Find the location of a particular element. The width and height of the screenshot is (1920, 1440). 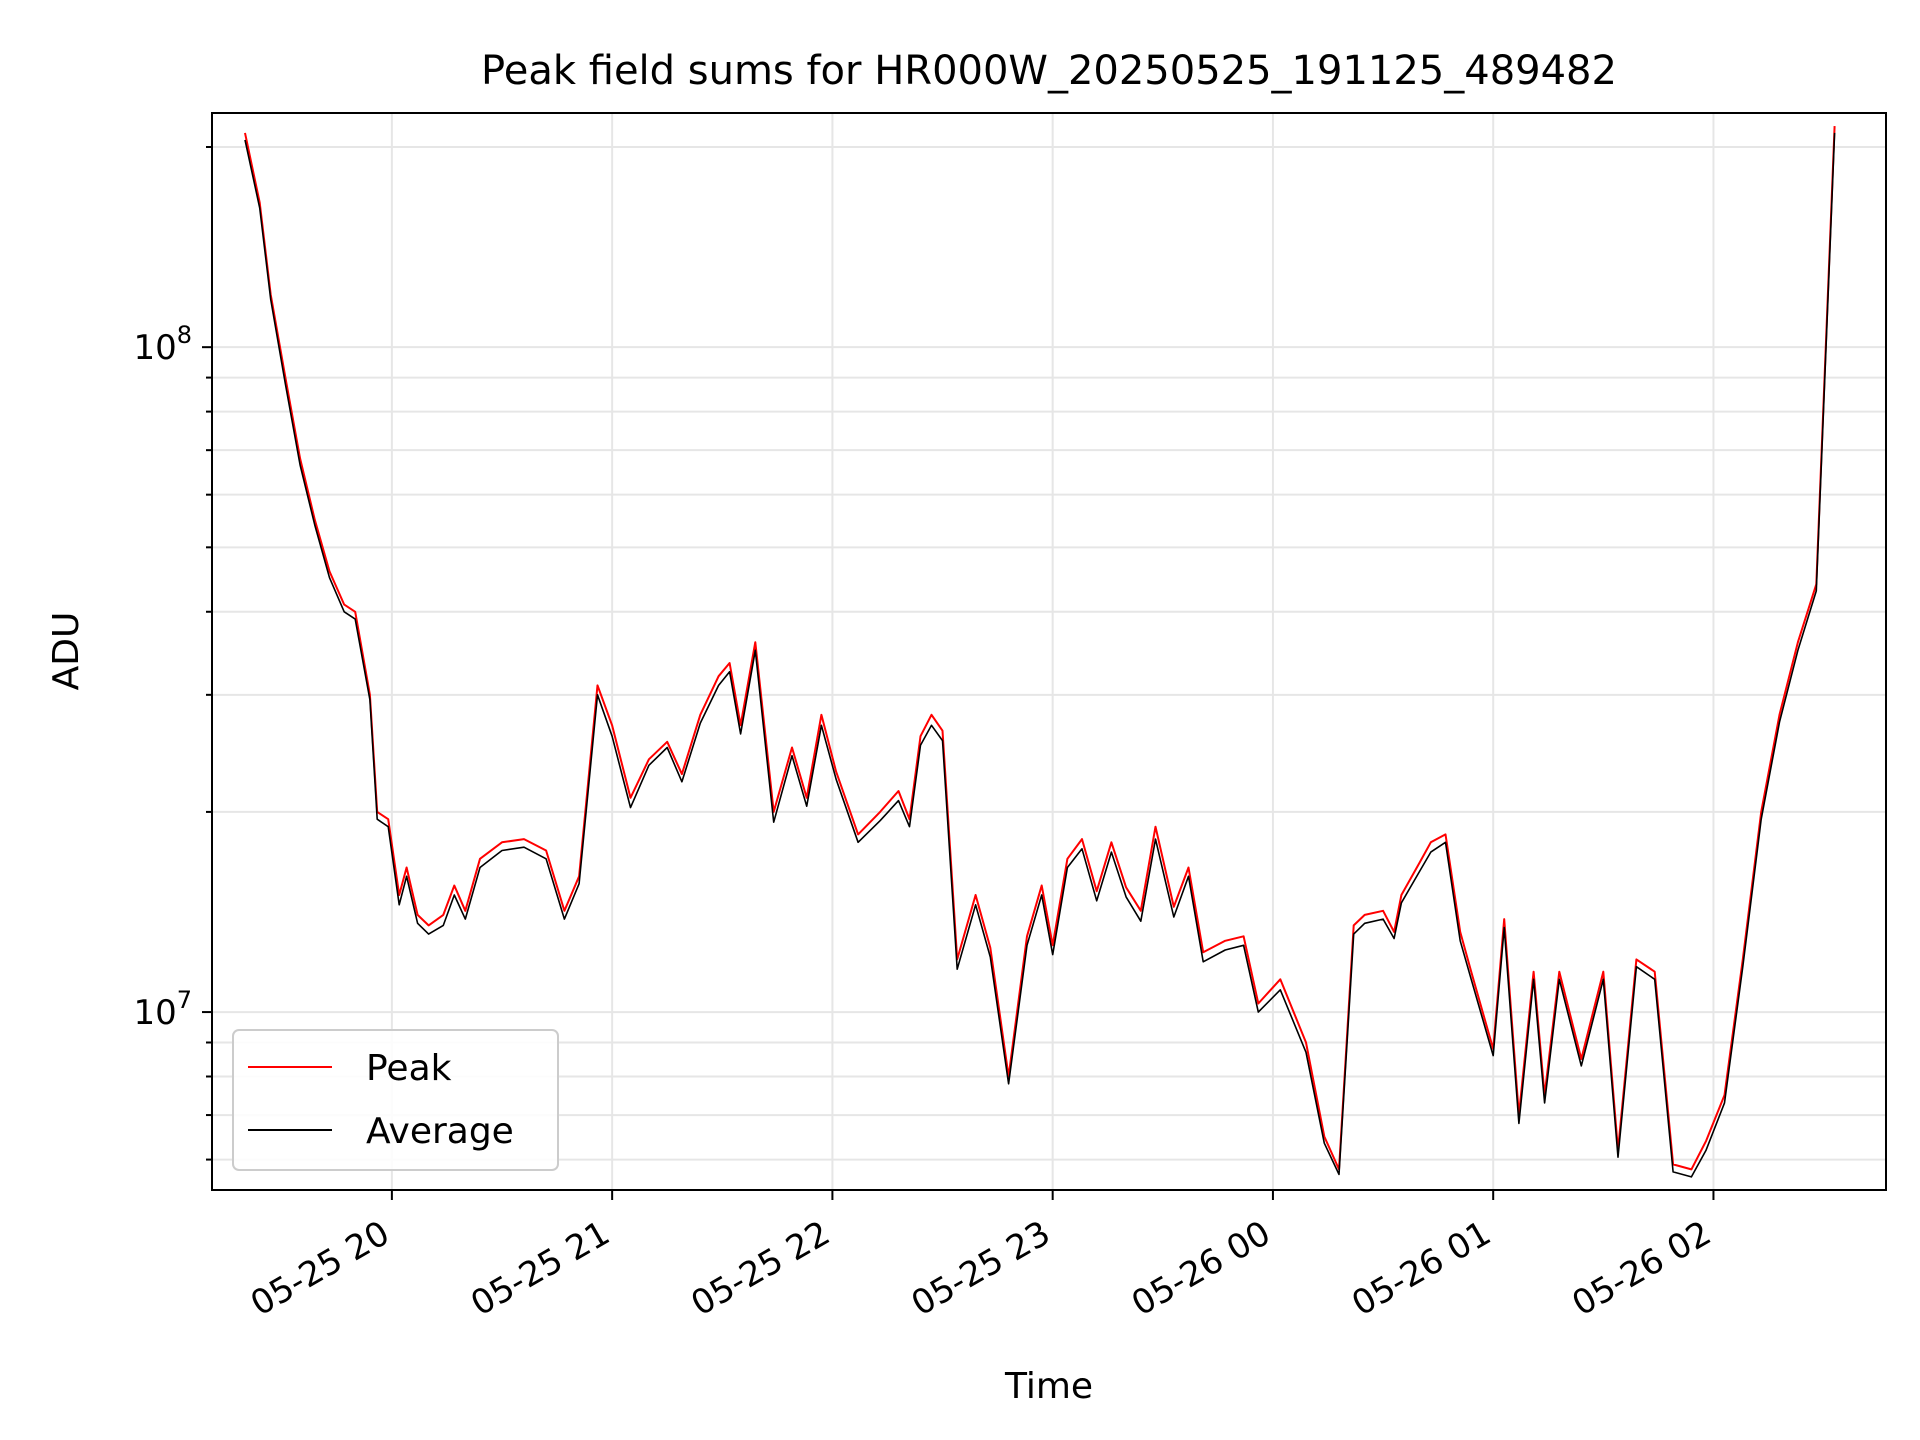

legend-box is located at coordinates (395, 1100).